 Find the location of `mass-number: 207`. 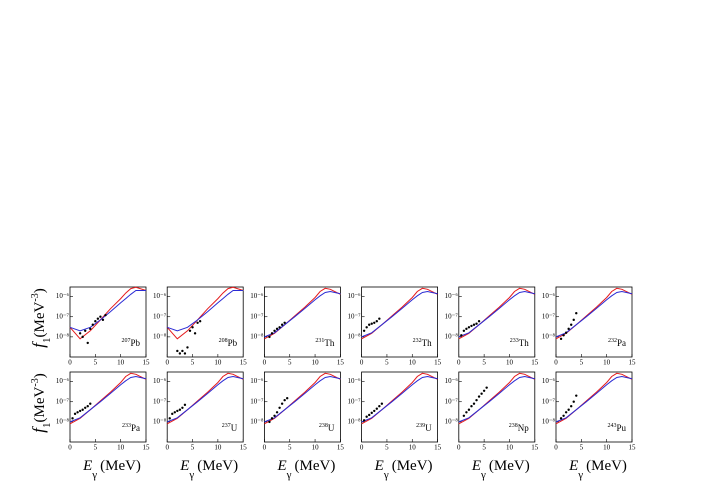

mass-number: 207 is located at coordinates (125, 341).